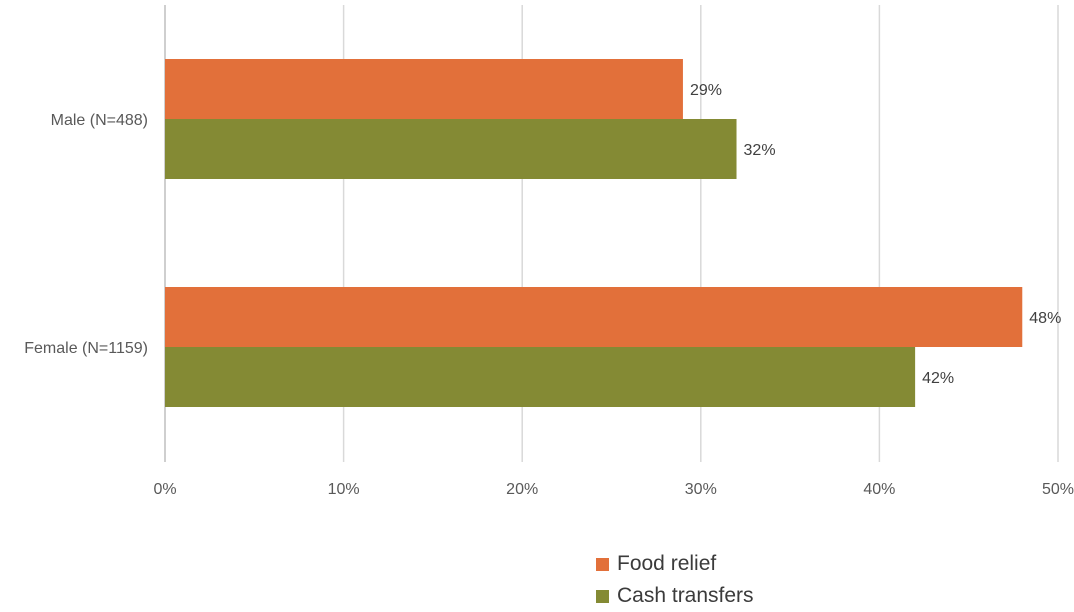  Describe the element at coordinates (602, 596) in the screenshot. I see `legend-swatch-cash-transfers` at that location.